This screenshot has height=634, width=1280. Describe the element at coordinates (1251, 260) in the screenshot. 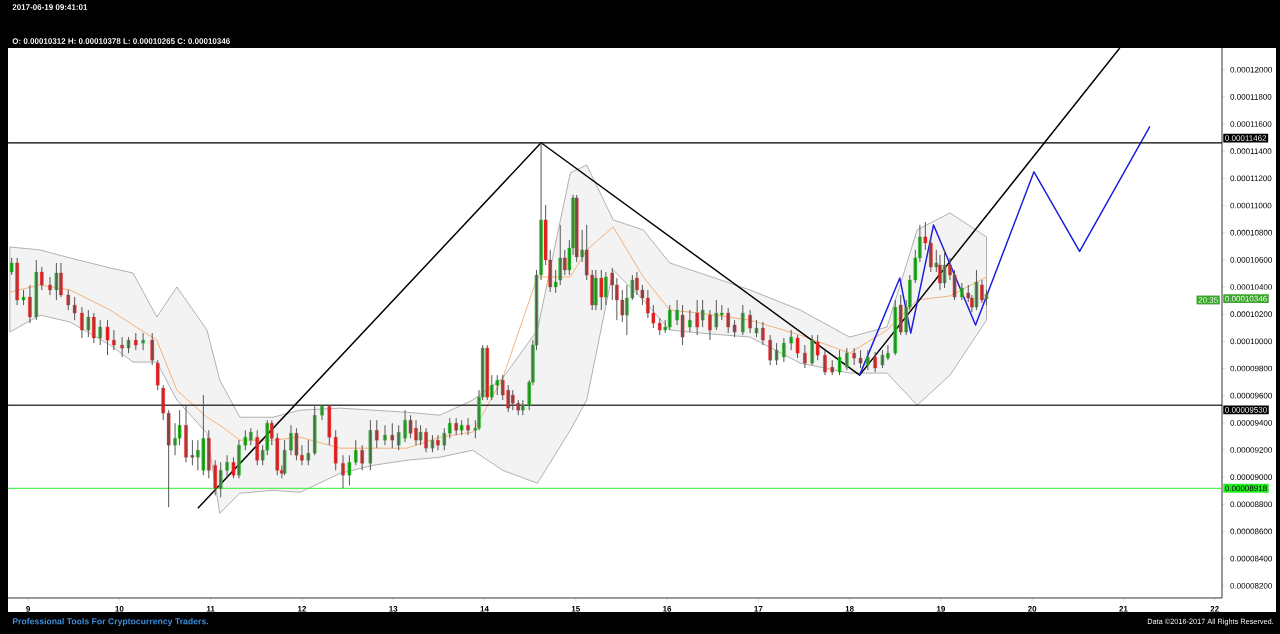

I see `y-tick-label: 0.00010600` at that location.